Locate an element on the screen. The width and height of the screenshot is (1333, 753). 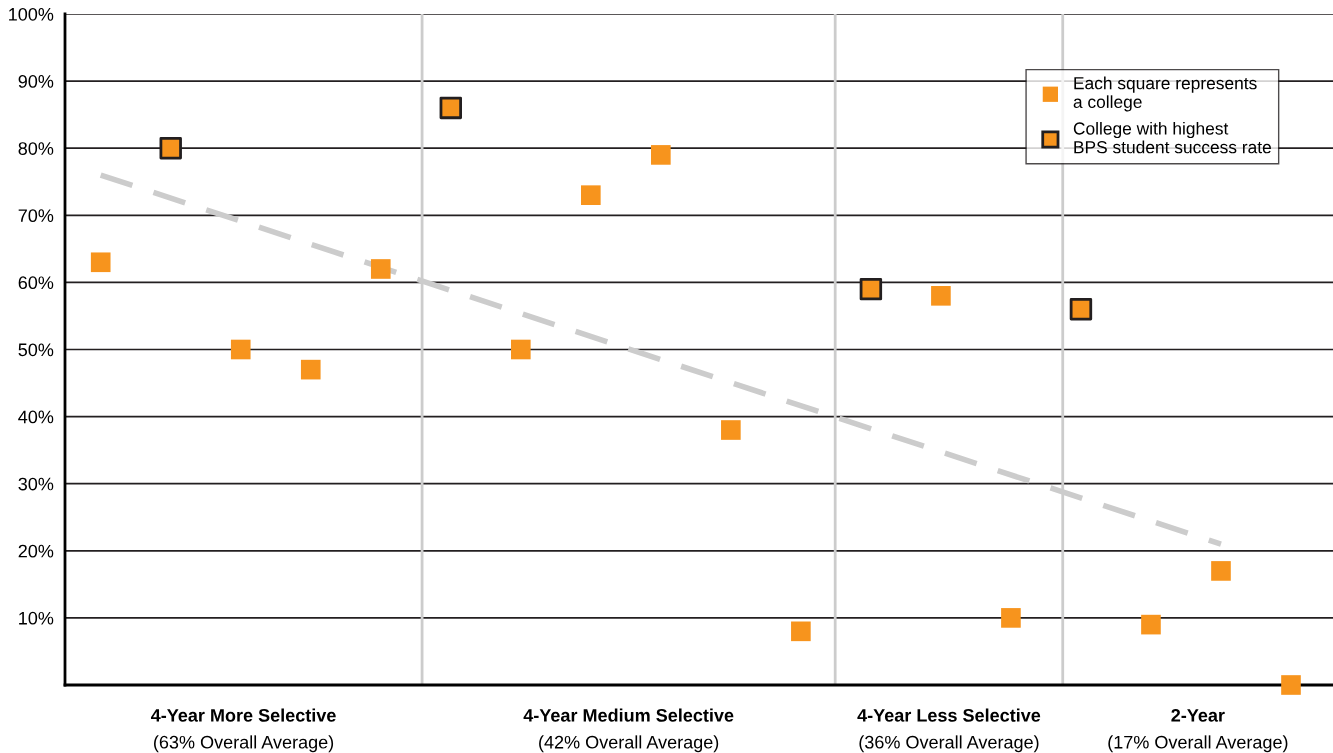
legend-label: Each square represents a college is located at coordinates (1165, 94).